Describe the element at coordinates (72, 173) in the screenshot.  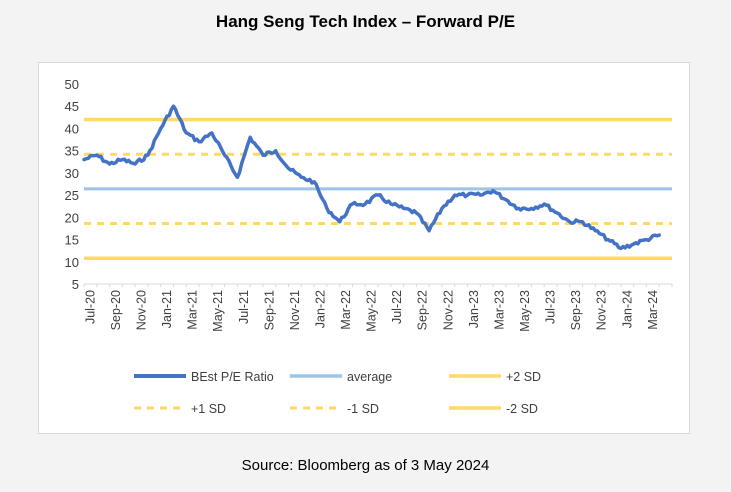
I see `y-tick-label: 30` at that location.